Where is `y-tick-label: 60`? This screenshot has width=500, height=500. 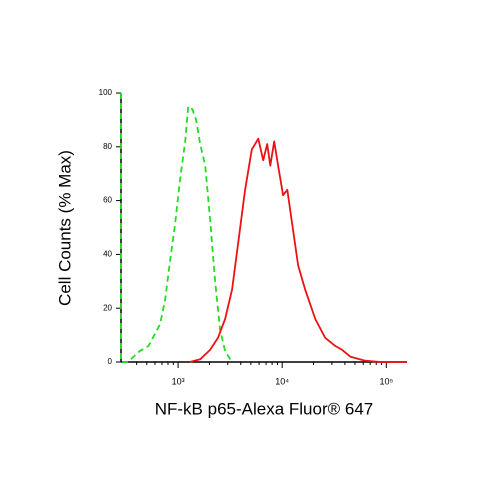
y-tick-label: 60 is located at coordinates (107, 200).